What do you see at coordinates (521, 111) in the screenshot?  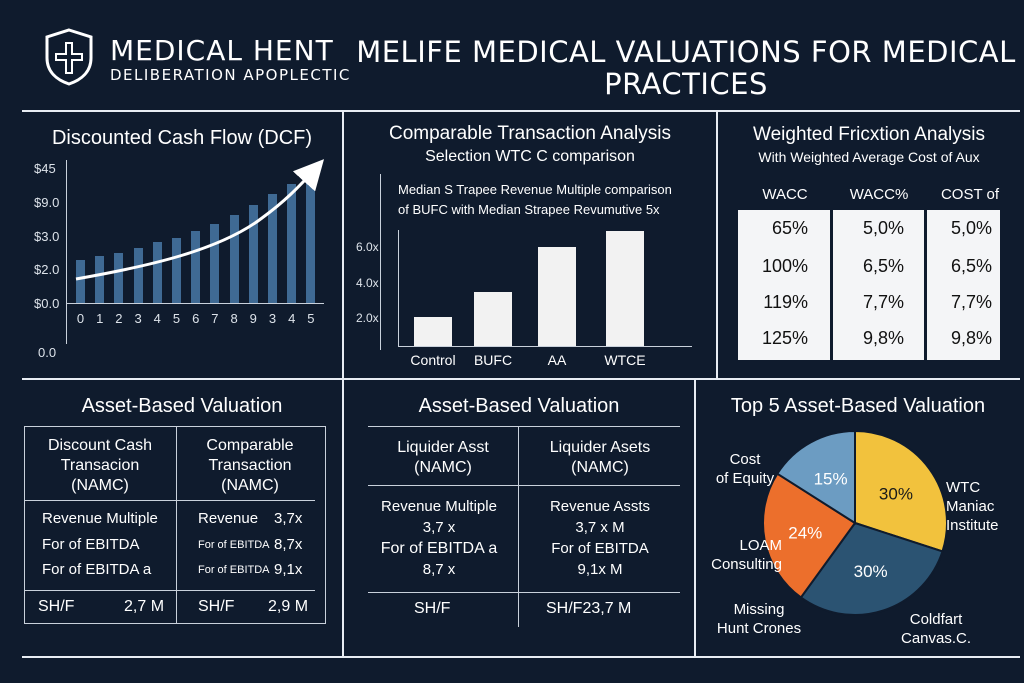 I see `divider-top` at bounding box center [521, 111].